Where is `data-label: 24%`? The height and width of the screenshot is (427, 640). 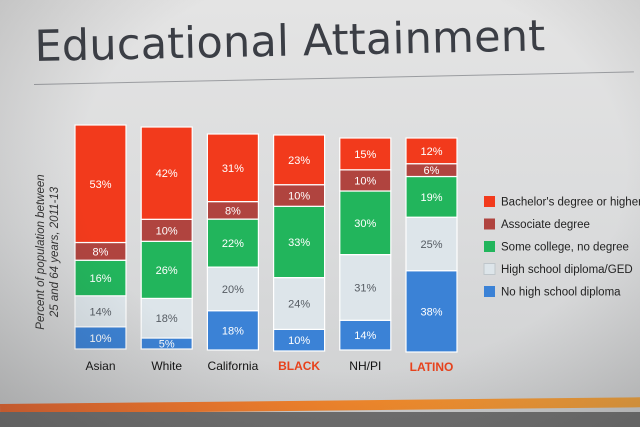
data-label: 24% is located at coordinates (299, 305).